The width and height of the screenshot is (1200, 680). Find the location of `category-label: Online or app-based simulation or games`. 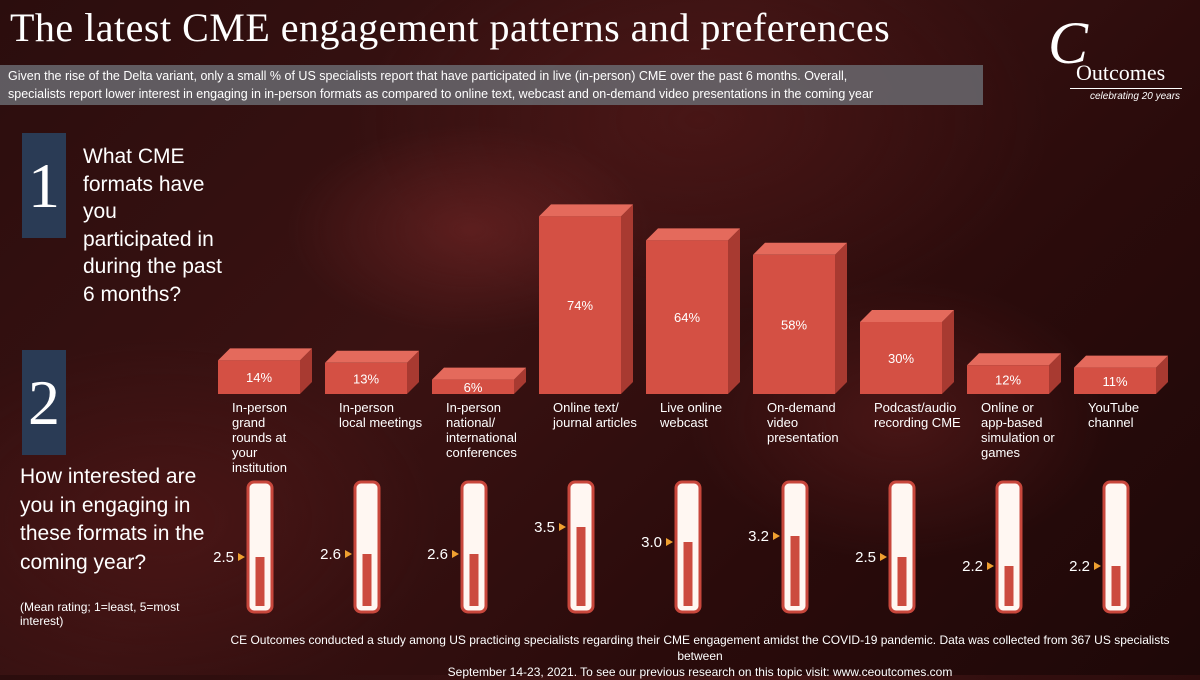

category-label: Online or app-based simulation or games is located at coordinates (1018, 430).